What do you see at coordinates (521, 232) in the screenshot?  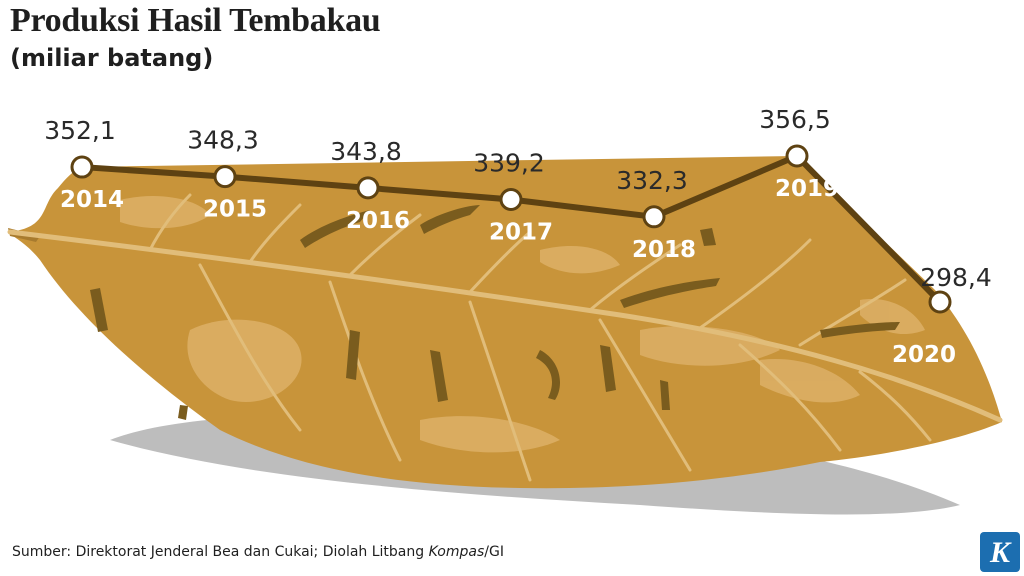 I see `year-label: 2017` at bounding box center [521, 232].